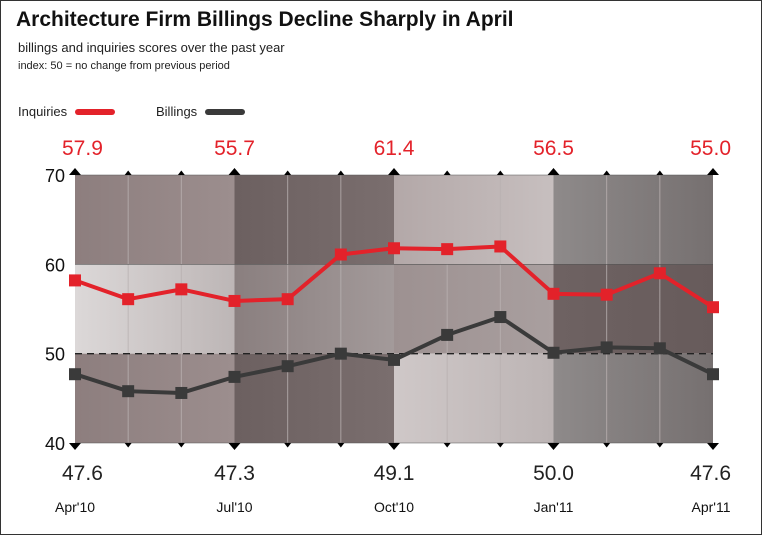 This screenshot has width=762, height=535. Describe the element at coordinates (201, 111) in the screenshot. I see `legend-billings: Billings` at that location.